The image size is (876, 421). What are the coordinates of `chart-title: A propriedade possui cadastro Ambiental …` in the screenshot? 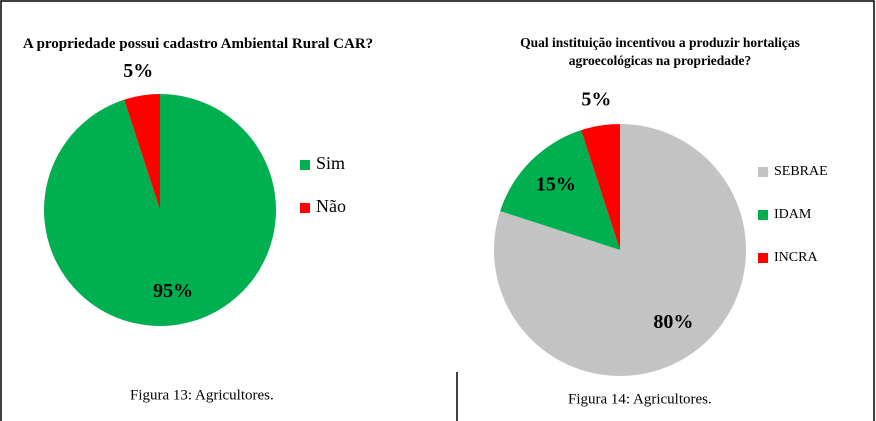 It's located at (198, 44).